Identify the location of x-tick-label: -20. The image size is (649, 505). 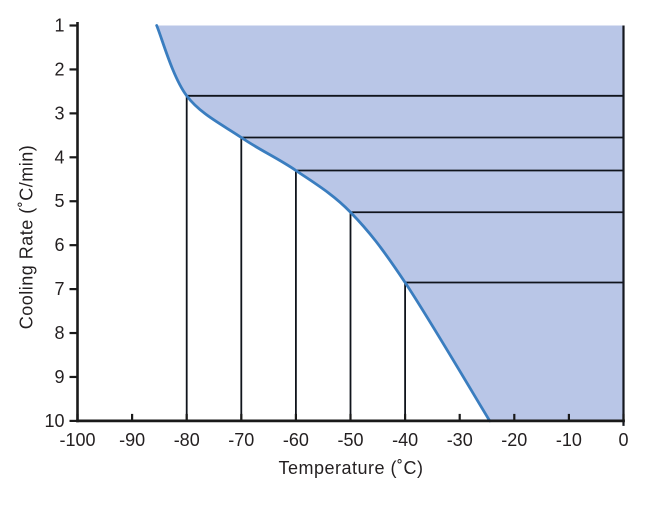
(514, 440).